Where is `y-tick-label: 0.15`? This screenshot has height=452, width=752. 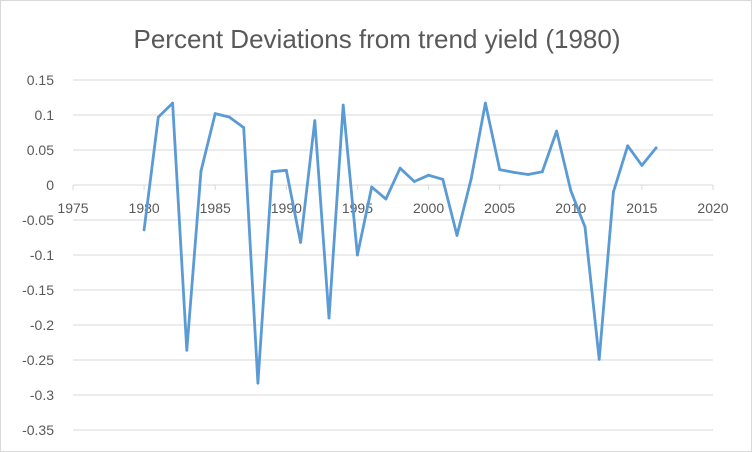 y-tick-label: 0.15 is located at coordinates (40, 80).